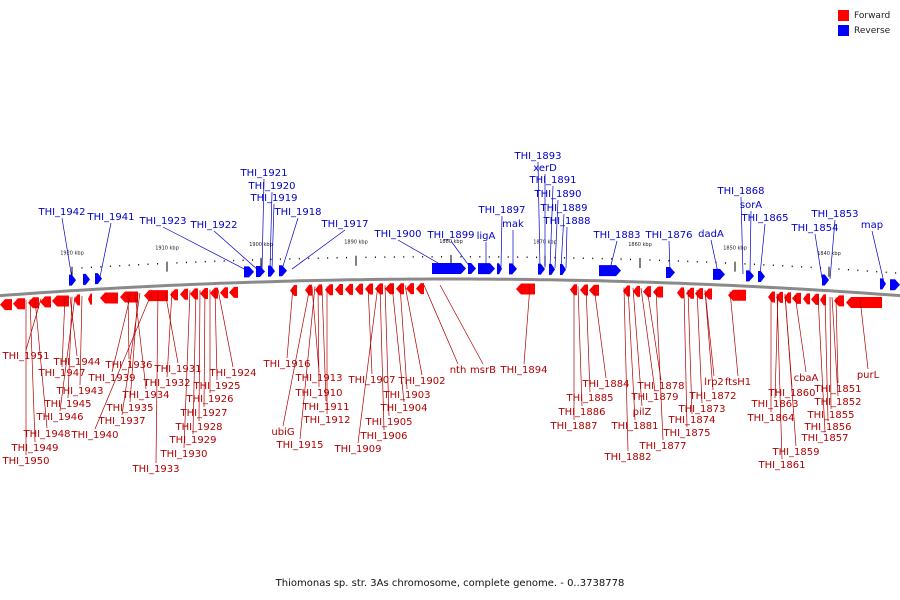 The width and height of the screenshot is (900, 600). What do you see at coordinates (738, 382) in the screenshot?
I see `gene-label: ftsH1` at bounding box center [738, 382].